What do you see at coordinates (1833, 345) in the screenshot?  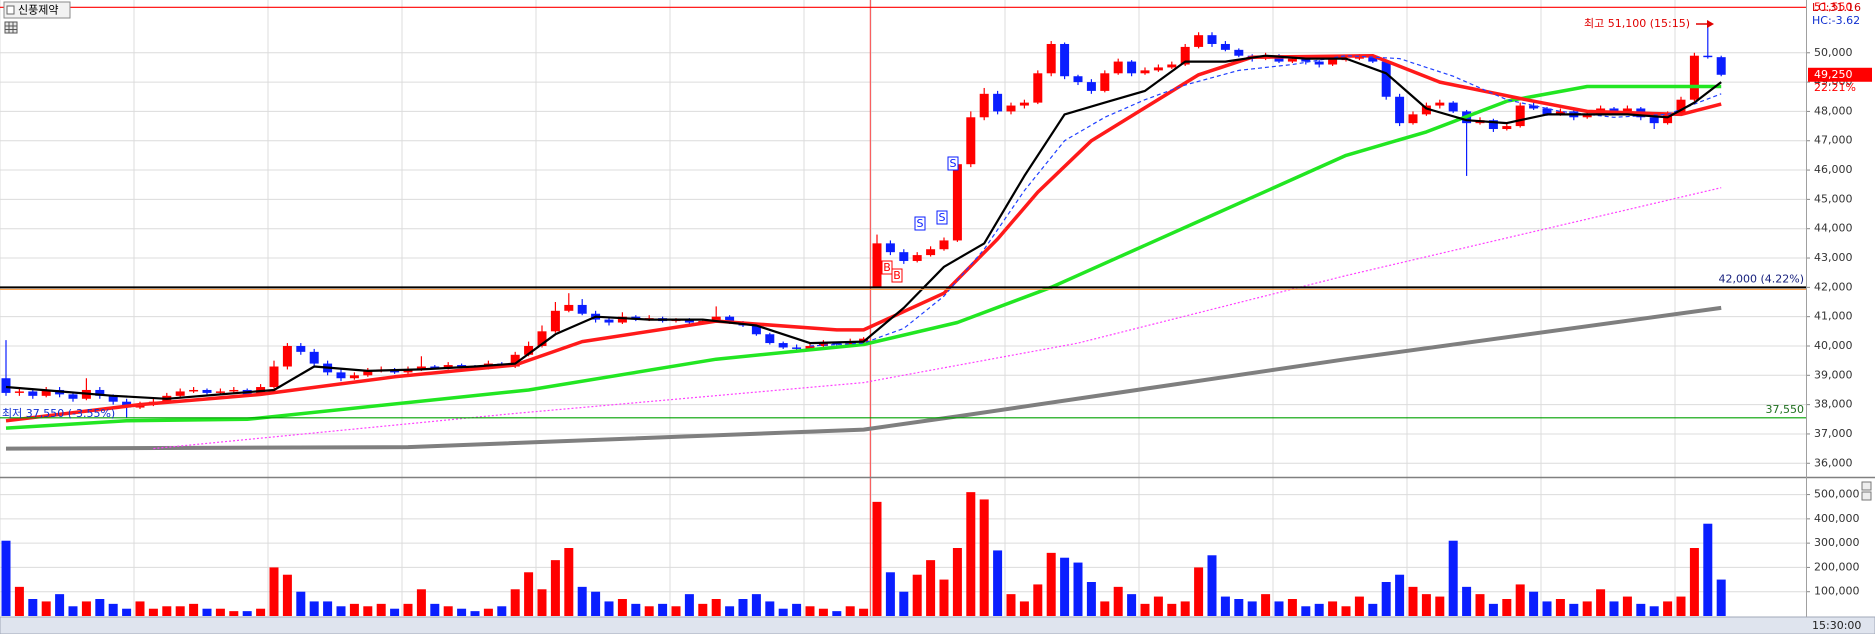 I see `y-tick-label: 40,000` at bounding box center [1833, 345].